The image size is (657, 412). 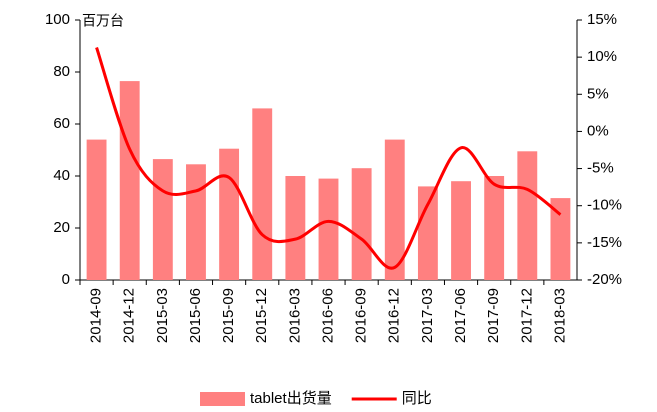 I want to click on x-tick-label: 2015-06, so click(x=195, y=315).